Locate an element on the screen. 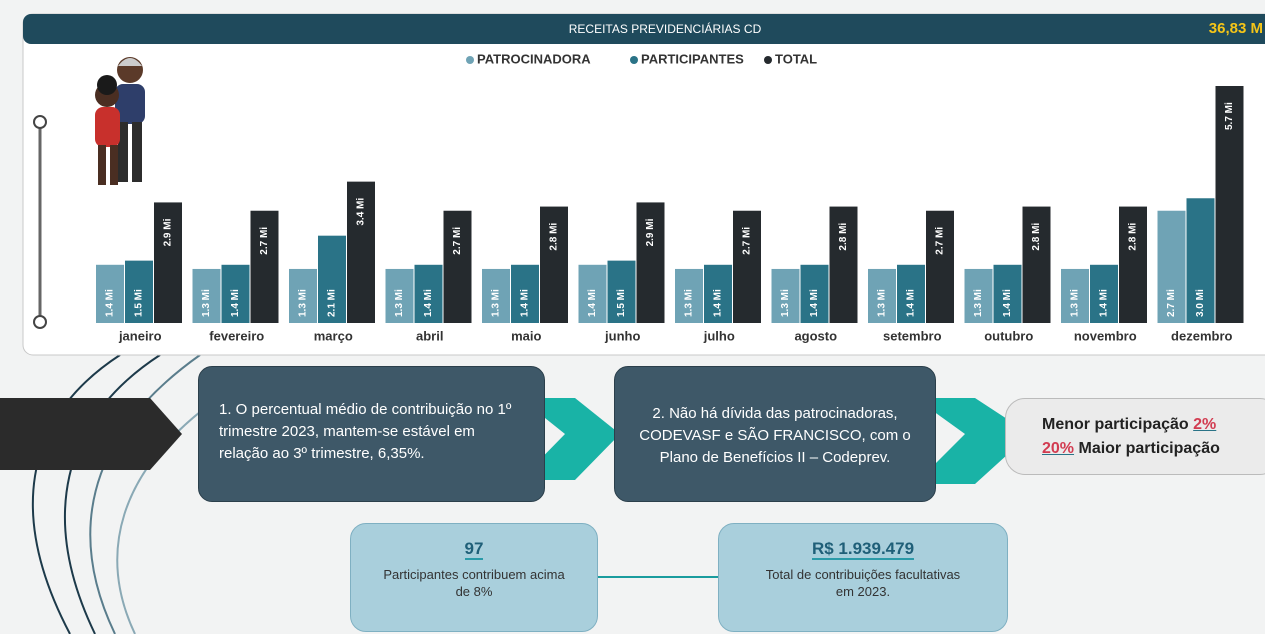 The image size is (1265, 634). chart-header is located at coordinates (644, 29).